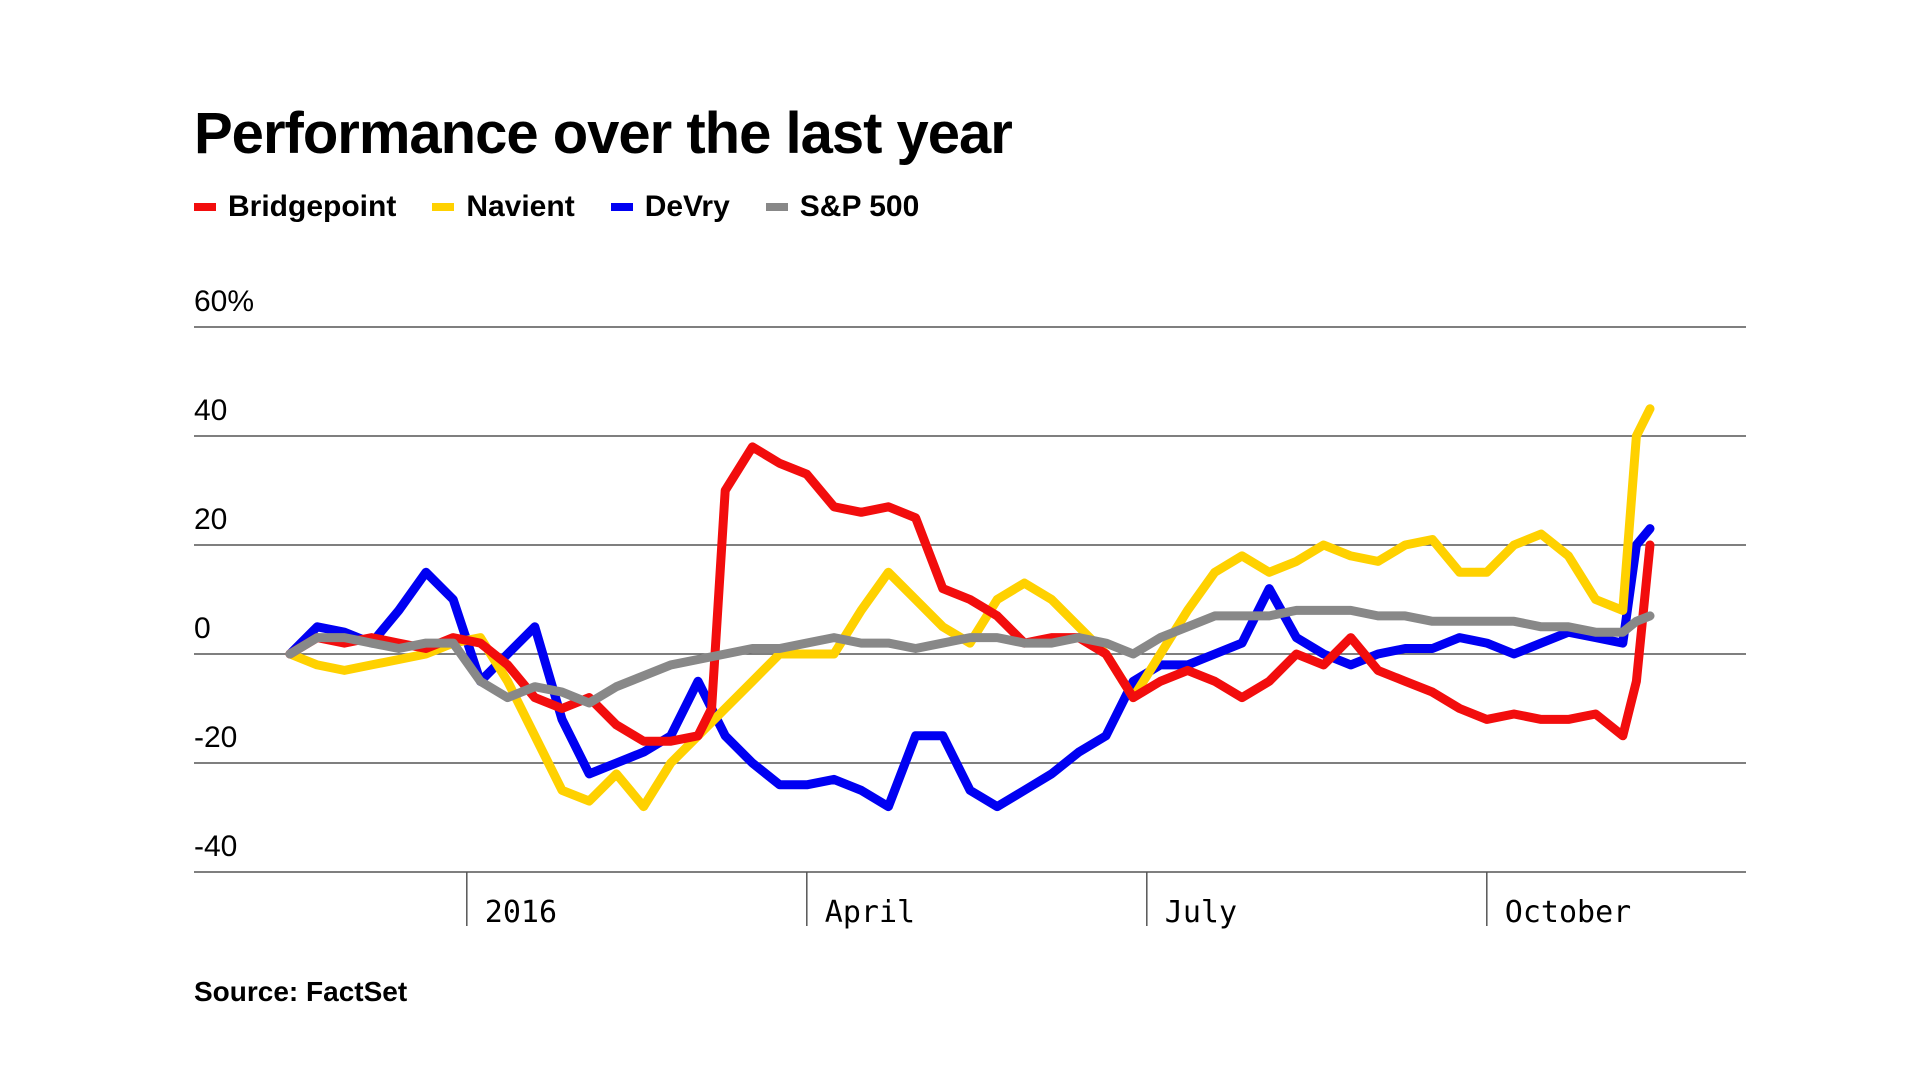  I want to click on legend-item: Navient, so click(503, 207).